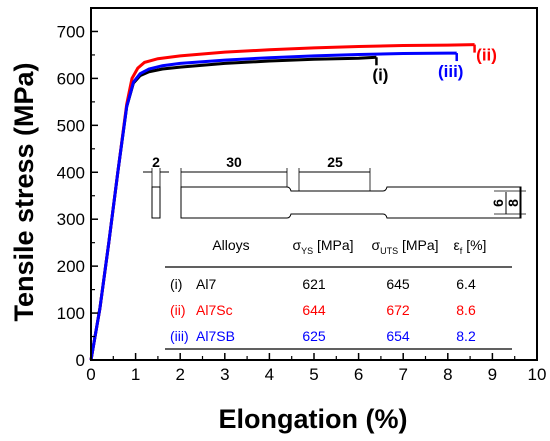 This screenshot has width=550, height=441. Describe the element at coordinates (90, 374) in the screenshot. I see `x-tick-label: 0` at that location.